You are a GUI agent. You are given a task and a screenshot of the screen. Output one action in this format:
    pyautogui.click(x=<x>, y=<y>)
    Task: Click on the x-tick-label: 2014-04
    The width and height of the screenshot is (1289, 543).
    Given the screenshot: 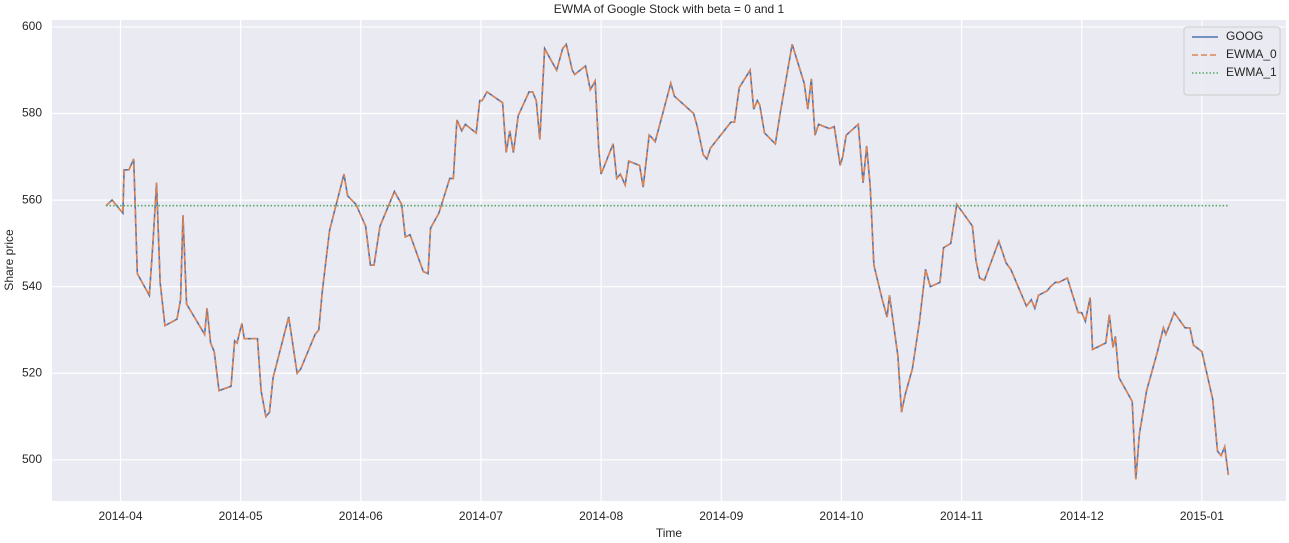 What is the action you would take?
    pyautogui.click(x=120, y=516)
    